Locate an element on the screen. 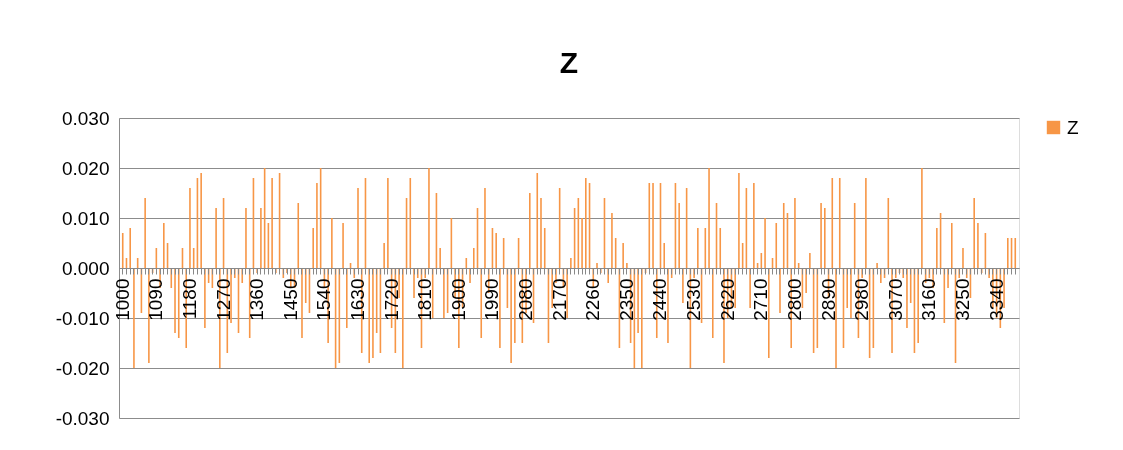  x-tick-label: 3070 is located at coordinates (895, 299).